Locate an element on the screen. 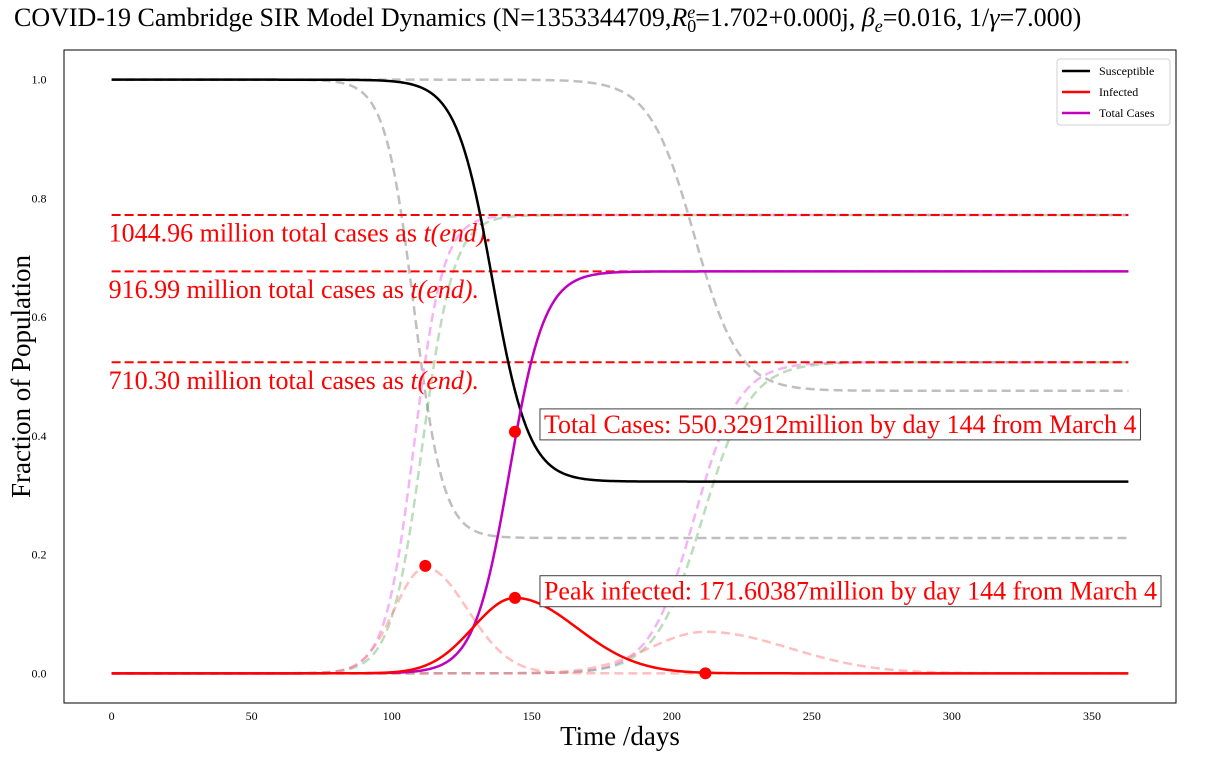  y-tick-label: 0.4 is located at coordinates (39, 436).